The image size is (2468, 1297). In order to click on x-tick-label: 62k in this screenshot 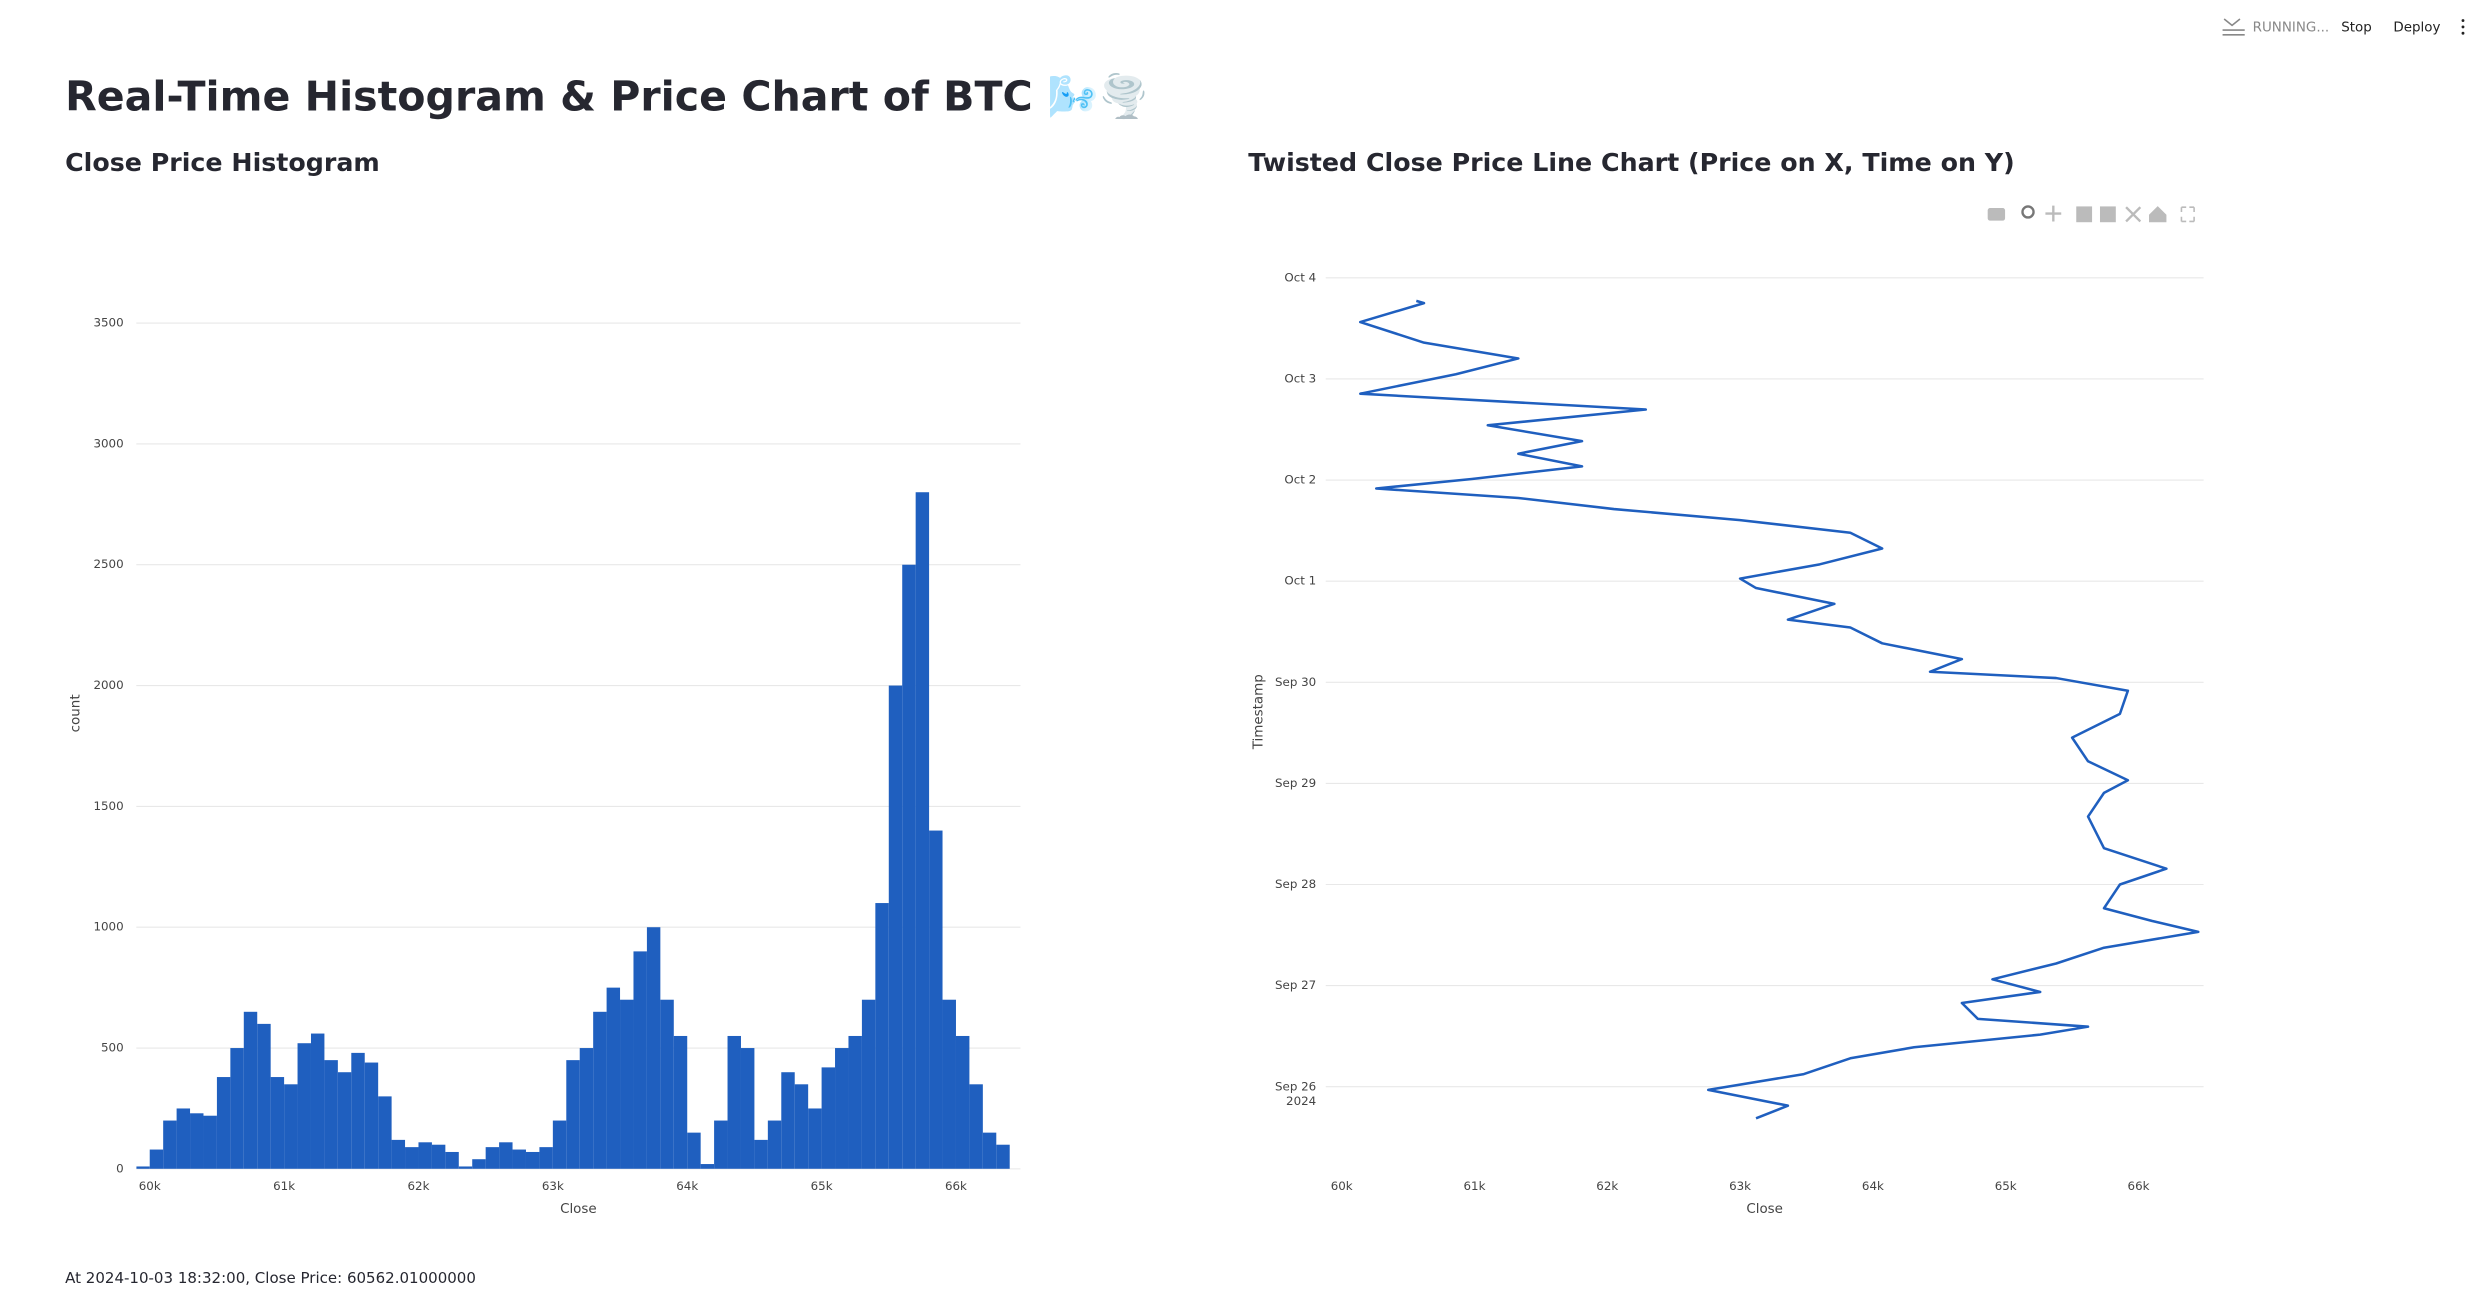, I will do `click(1607, 1186)`.